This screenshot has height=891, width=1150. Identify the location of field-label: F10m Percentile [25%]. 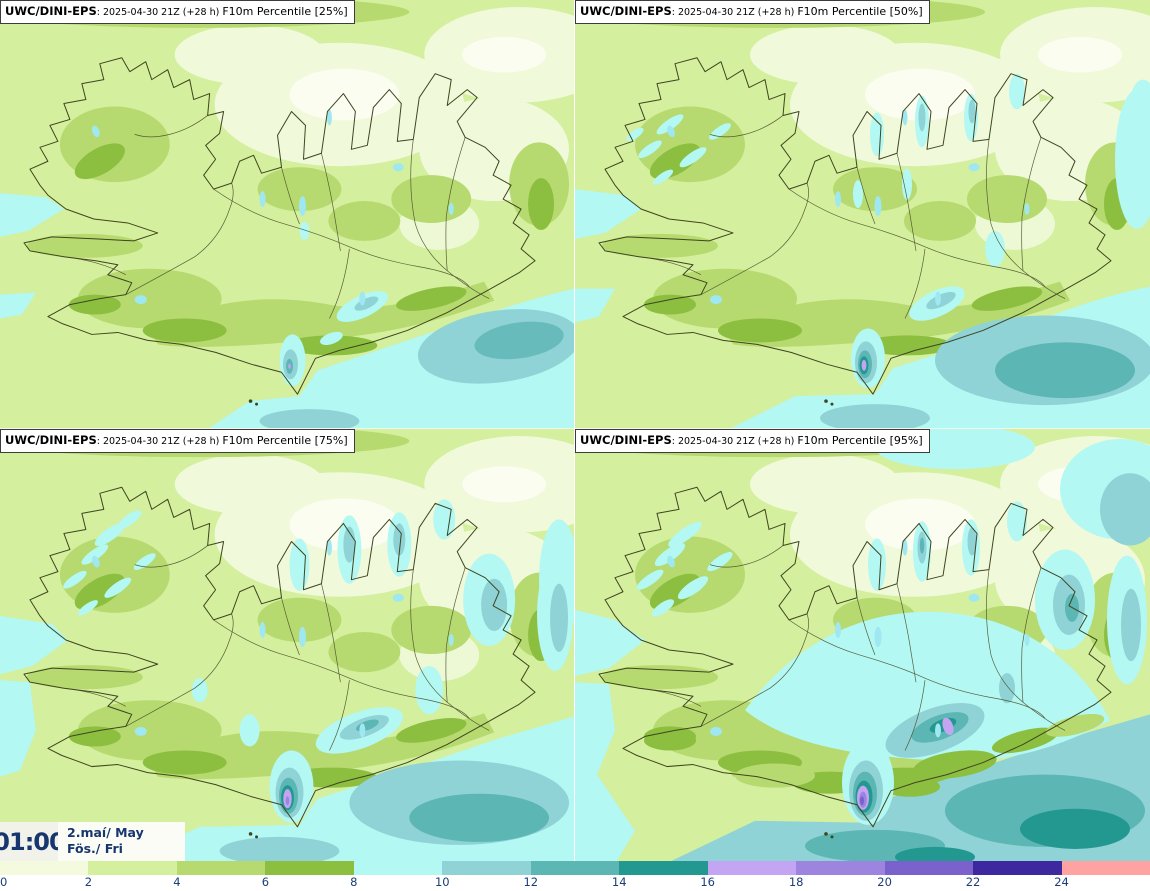
(285, 11).